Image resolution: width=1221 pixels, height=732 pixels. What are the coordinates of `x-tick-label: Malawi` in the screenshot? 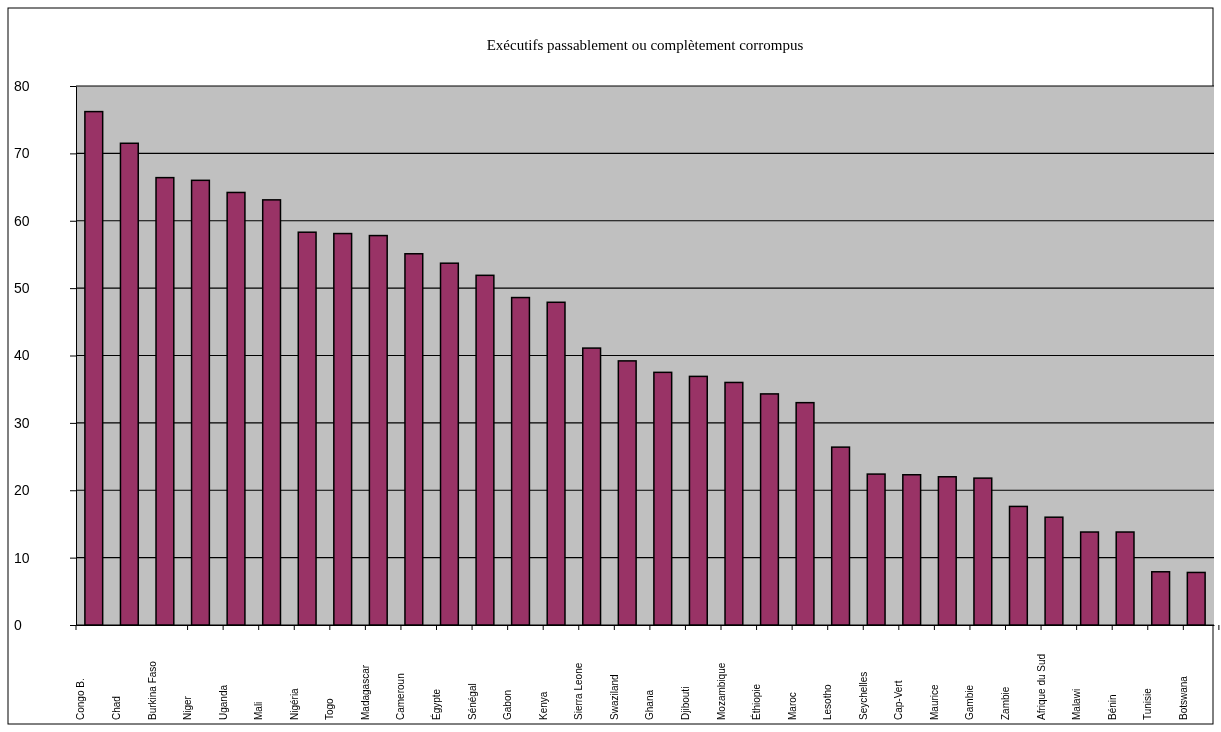 It's located at (1077, 704).